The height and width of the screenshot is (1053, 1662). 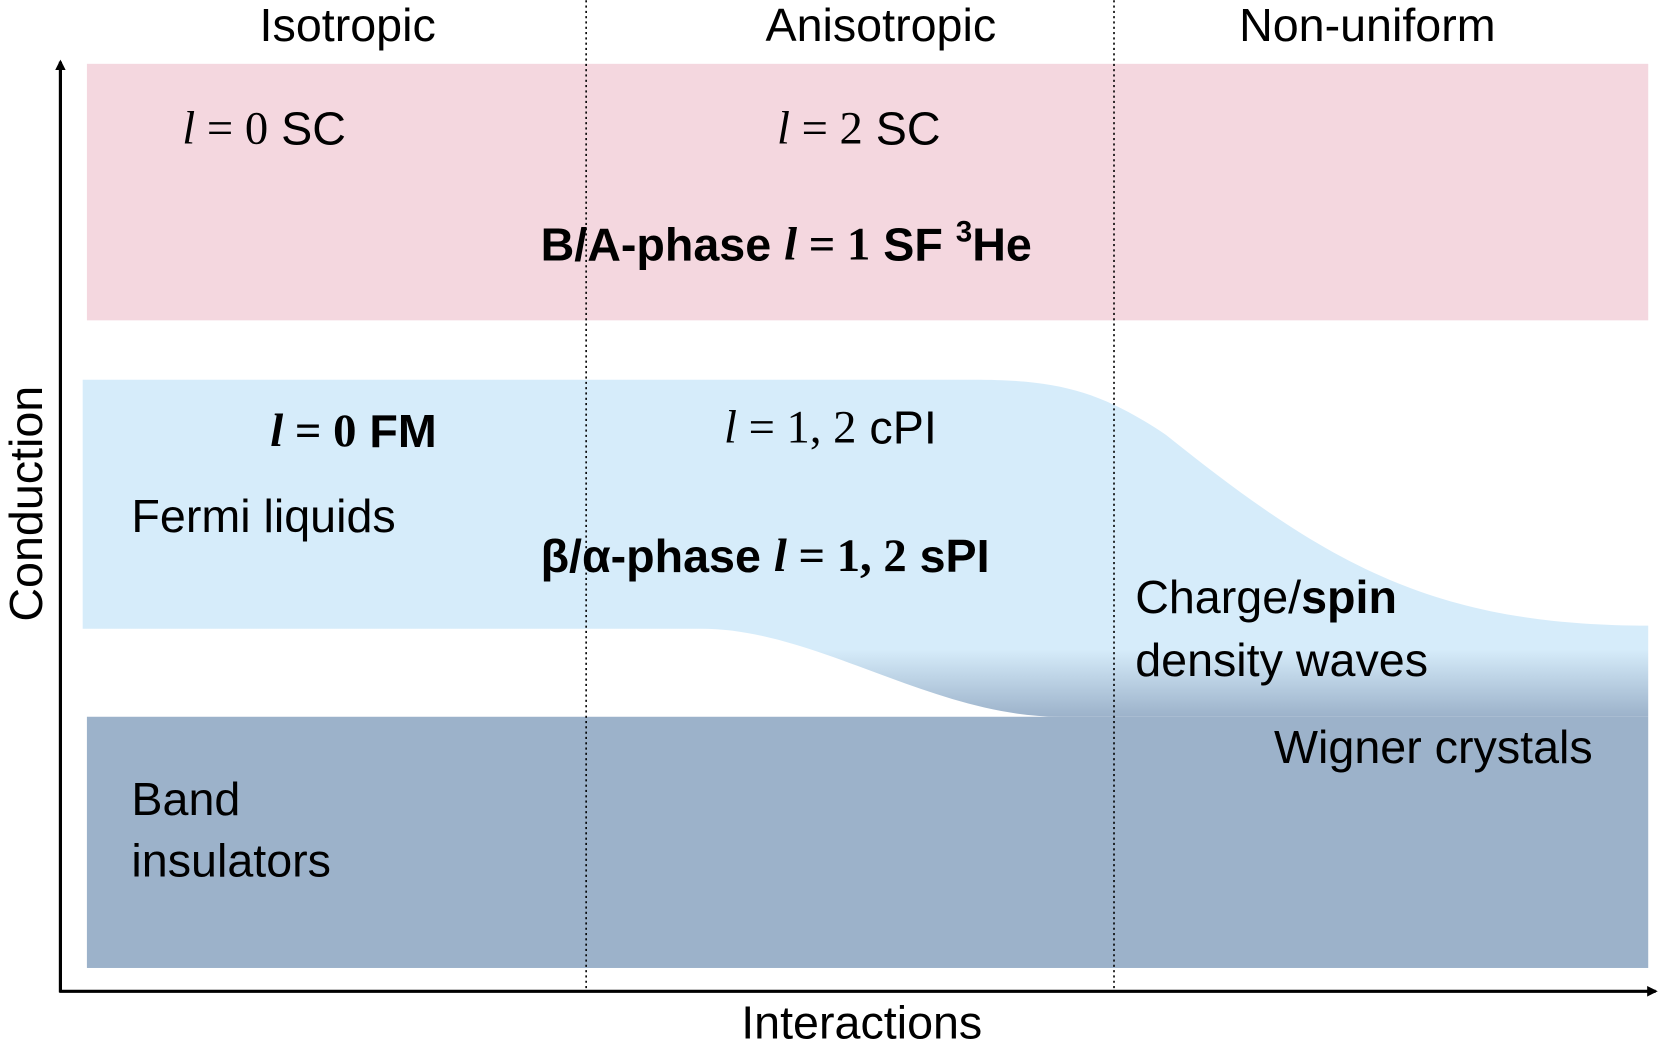 What do you see at coordinates (396, 431) in the screenshot?
I see `label-part: FM` at bounding box center [396, 431].